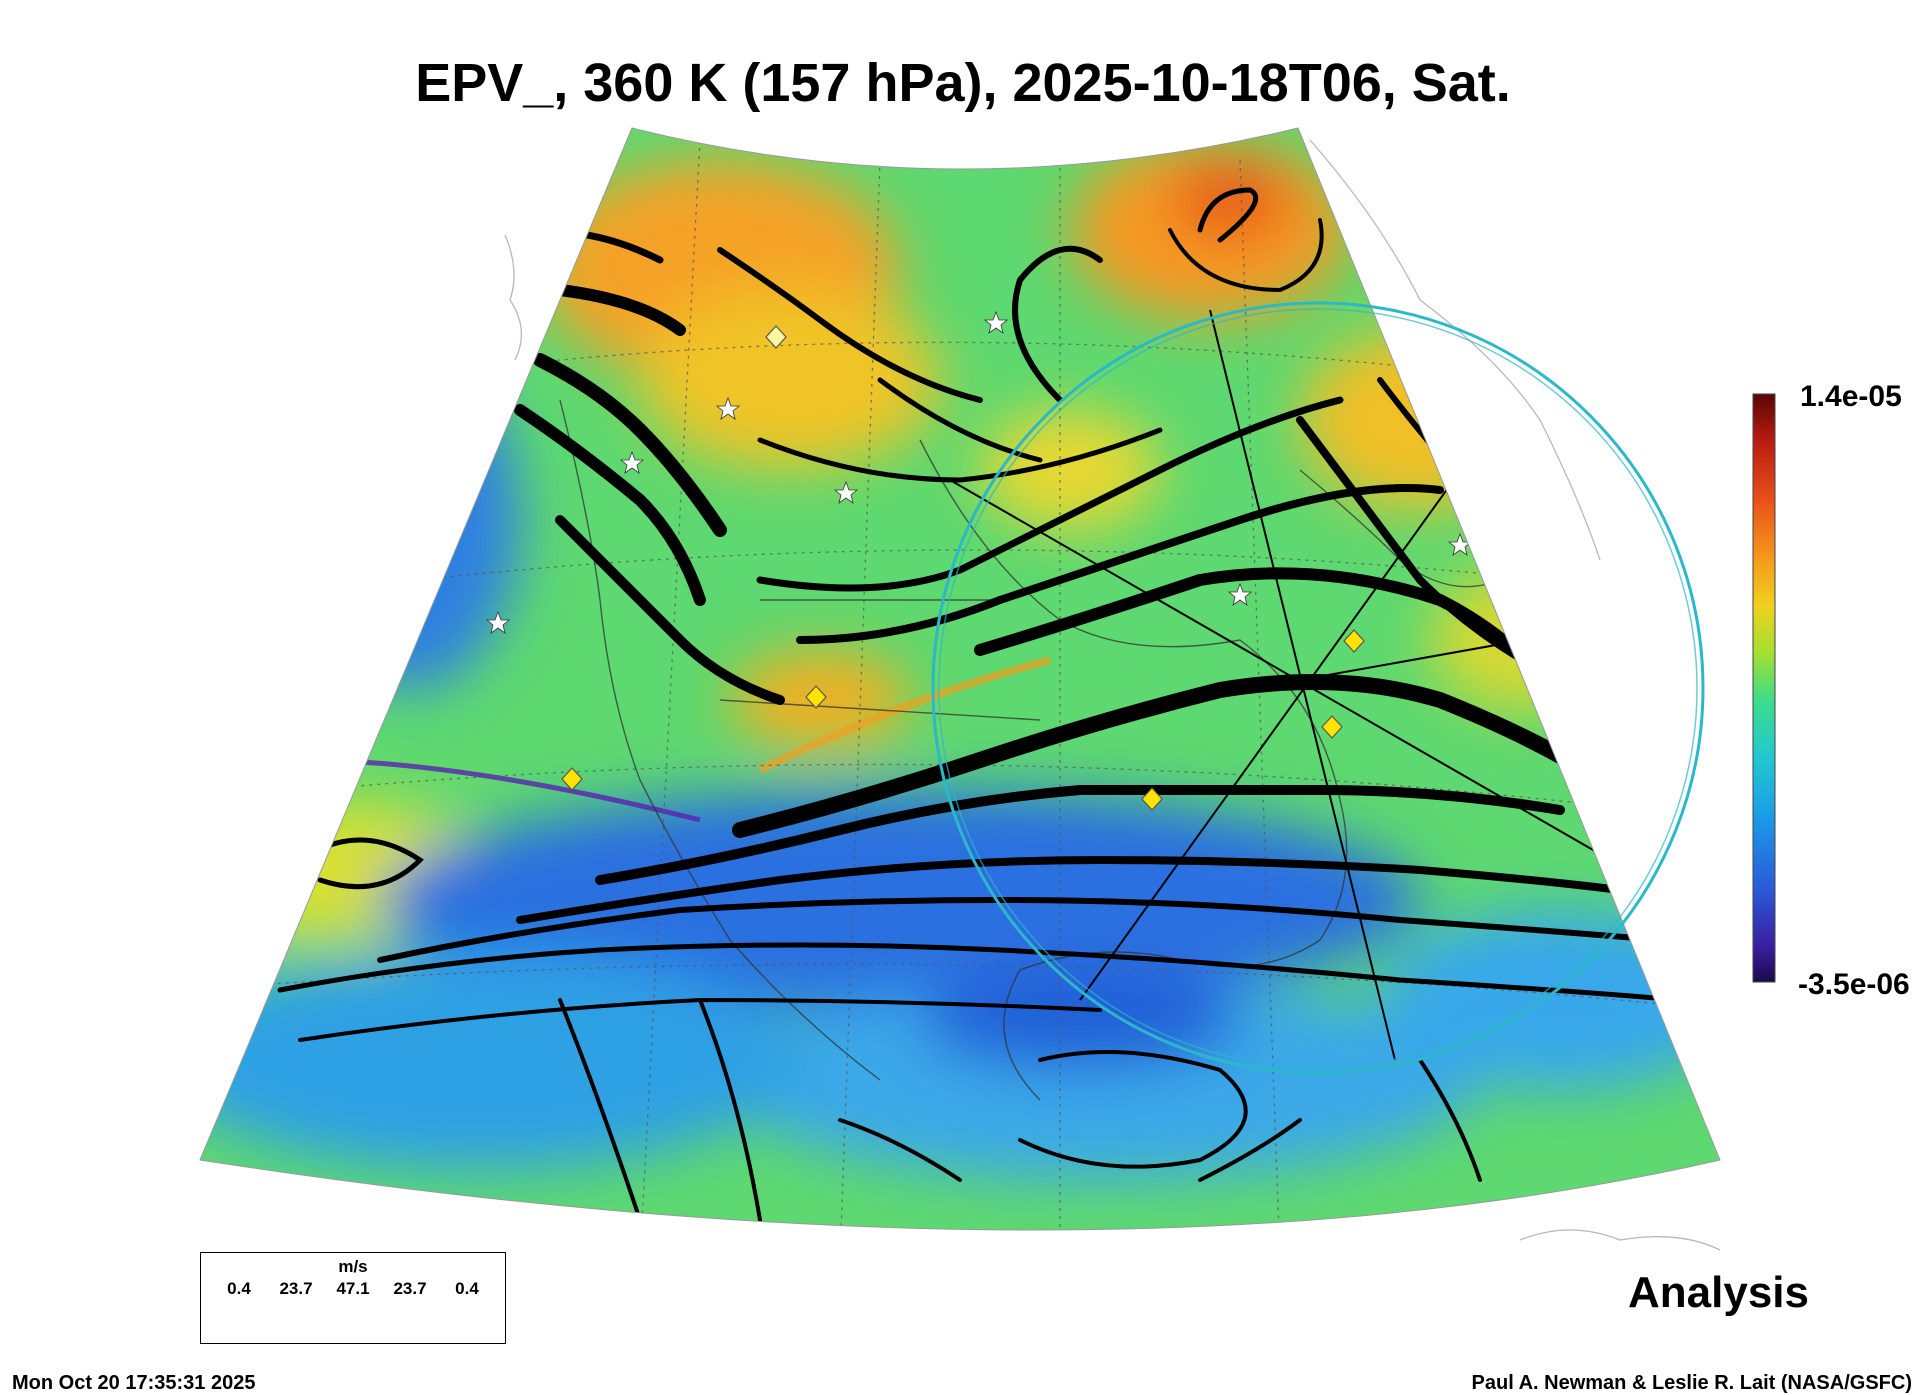 This screenshot has width=1926, height=1395. I want to click on speed-legend-value: 47.1, so click(353, 1288).